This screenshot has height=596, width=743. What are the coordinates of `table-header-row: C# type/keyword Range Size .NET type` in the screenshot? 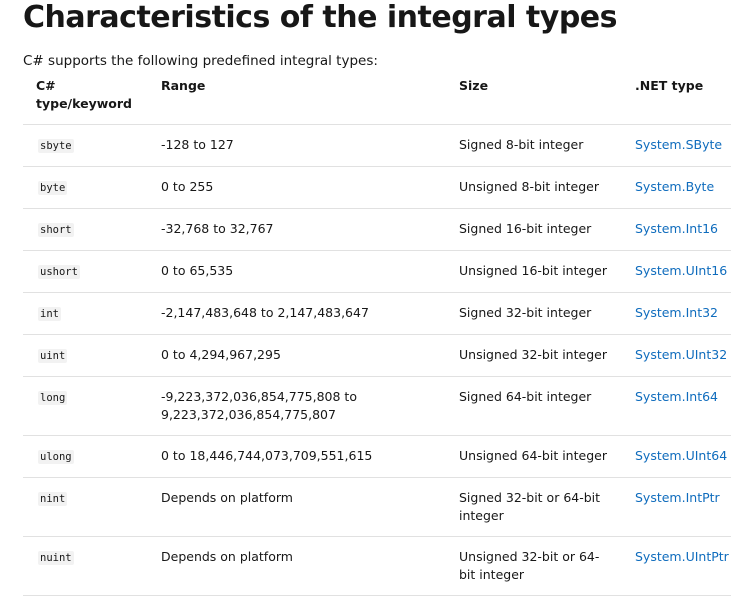 It's located at (377, 99).